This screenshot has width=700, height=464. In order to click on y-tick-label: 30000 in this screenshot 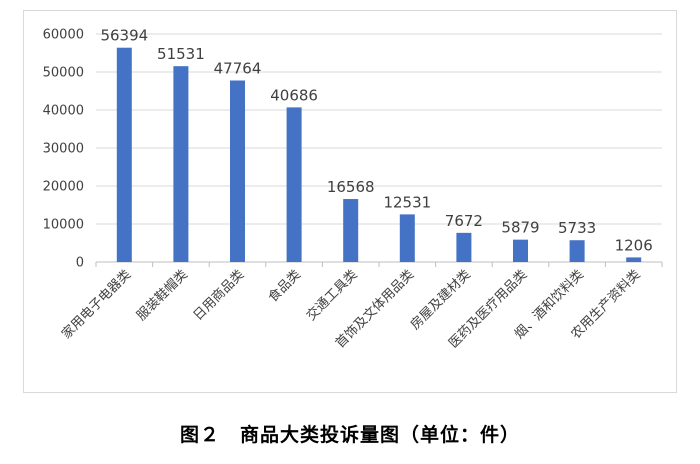, I will do `click(63, 149)`.